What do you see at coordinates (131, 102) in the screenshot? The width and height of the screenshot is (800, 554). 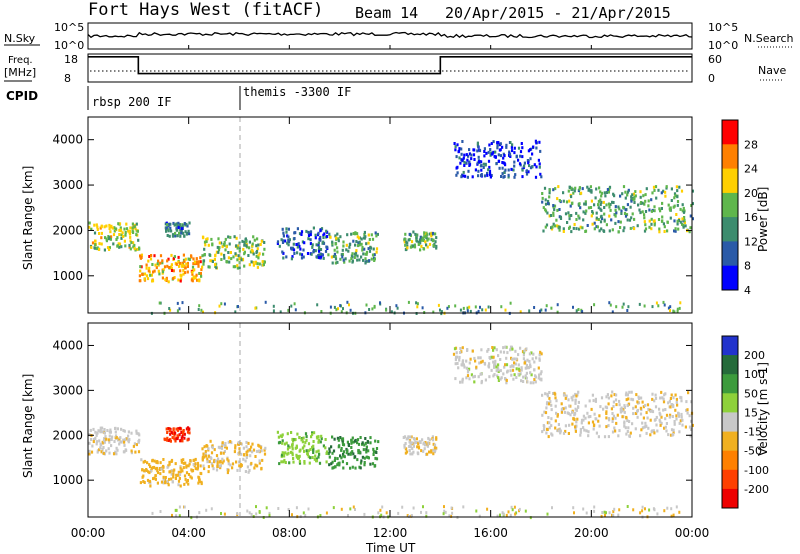 I see `cpid-entry-rbsp: rbsp 200 IF` at bounding box center [131, 102].